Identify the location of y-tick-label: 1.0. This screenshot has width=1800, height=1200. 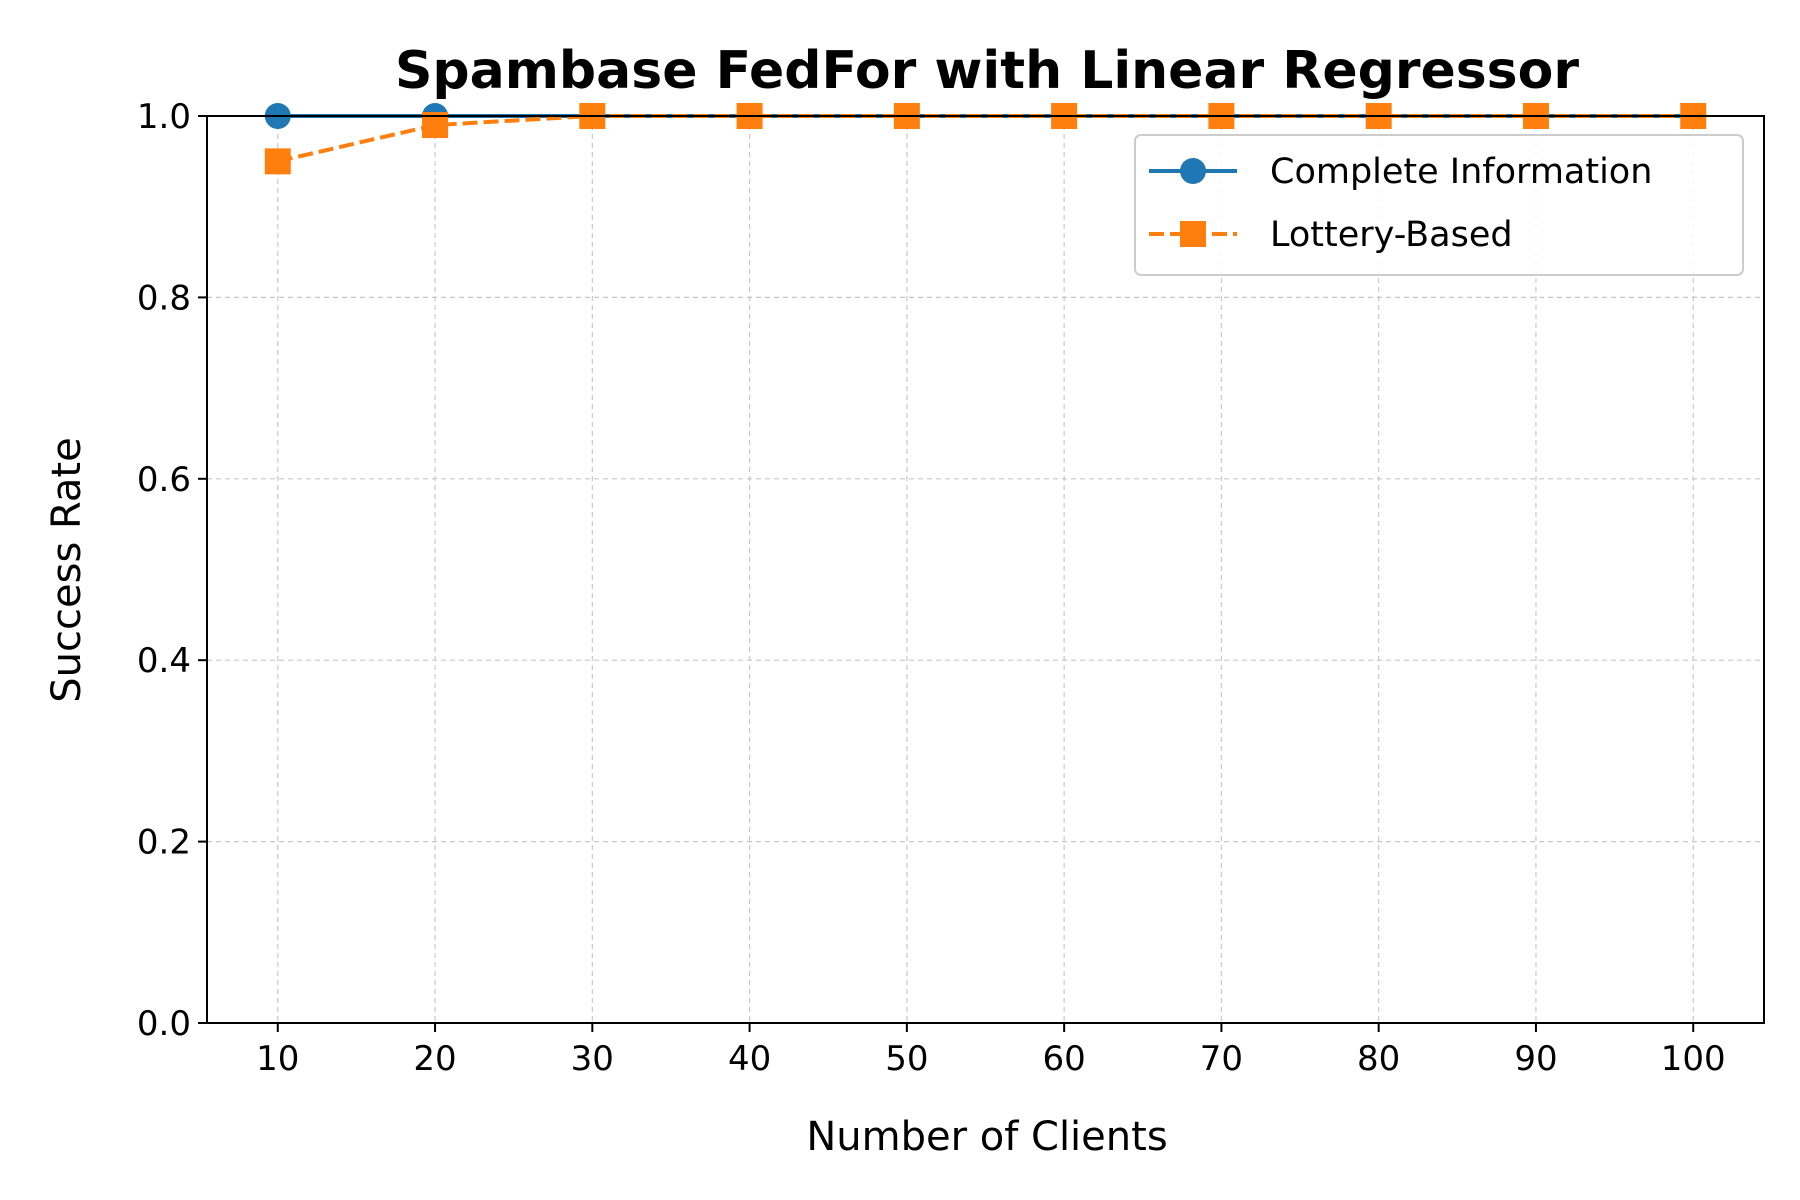
(164, 117).